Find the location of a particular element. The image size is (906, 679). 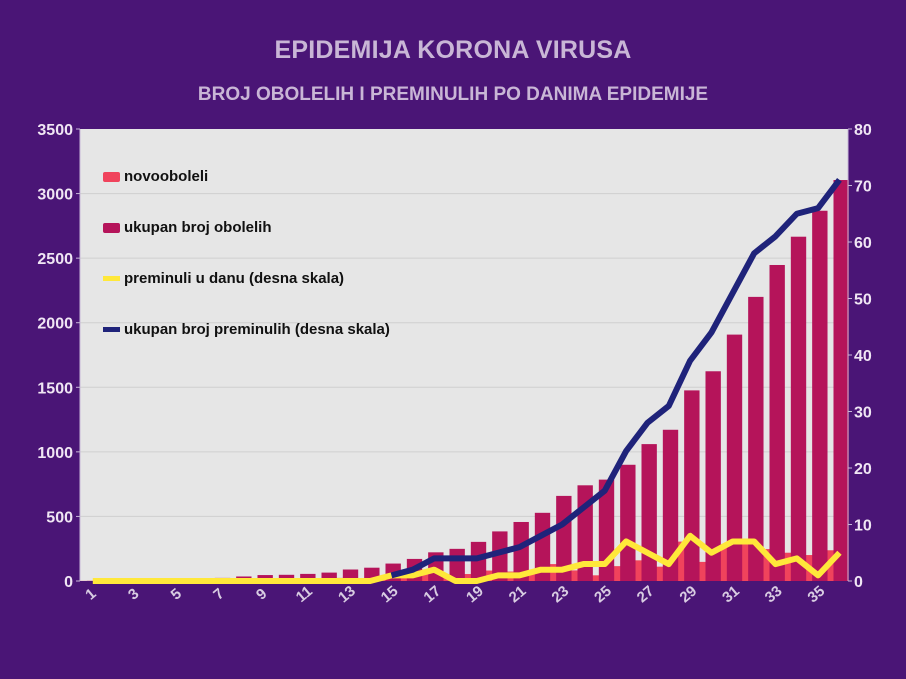

x-tick-label: 5 is located at coordinates (176, 594).